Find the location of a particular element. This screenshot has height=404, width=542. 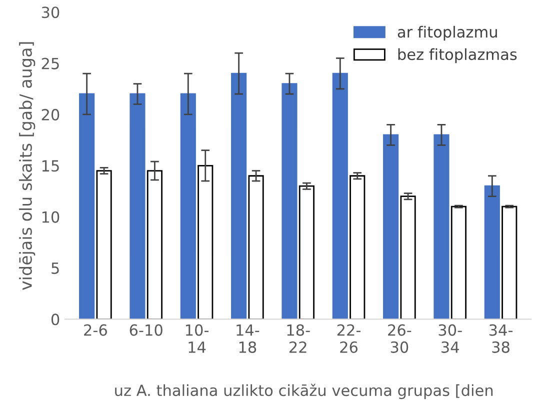

x-tick-label: 10- 14 is located at coordinates (197, 338).